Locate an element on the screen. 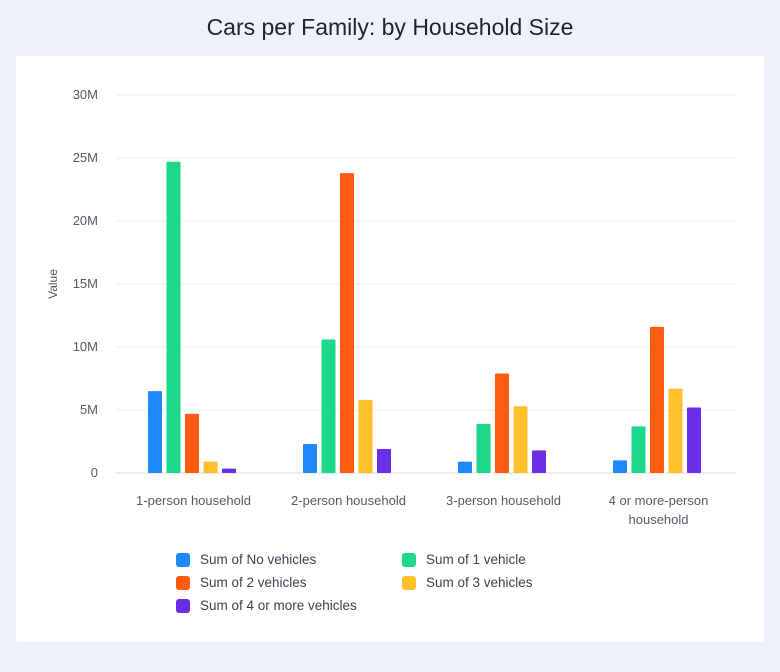 This screenshot has height=672, width=780. x-tick-label: 4 or more-person is located at coordinates (659, 500).